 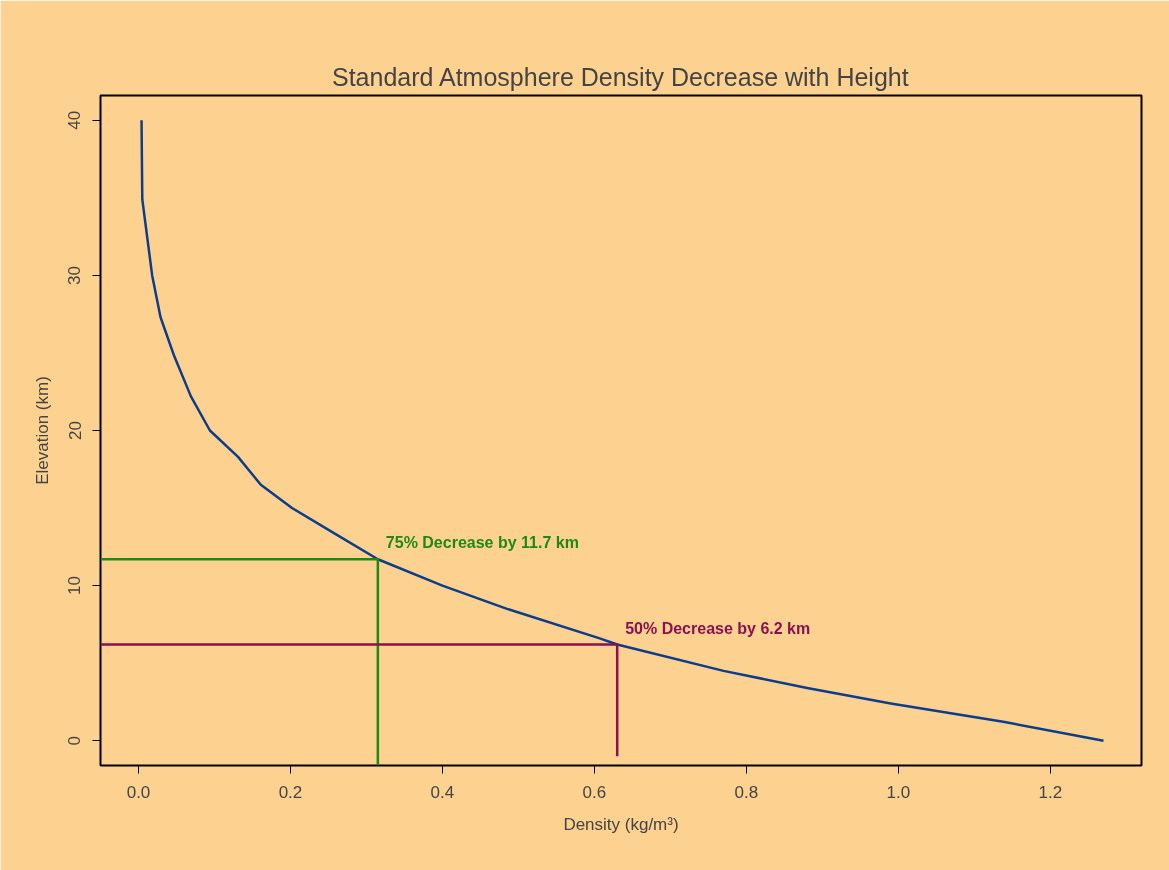 What do you see at coordinates (75, 740) in the screenshot?
I see `y-tick-label: 0` at bounding box center [75, 740].